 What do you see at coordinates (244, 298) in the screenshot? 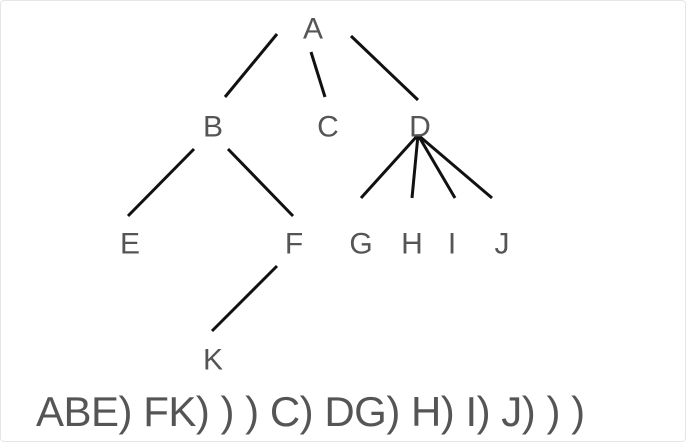
I see `edge-f-k` at bounding box center [244, 298].